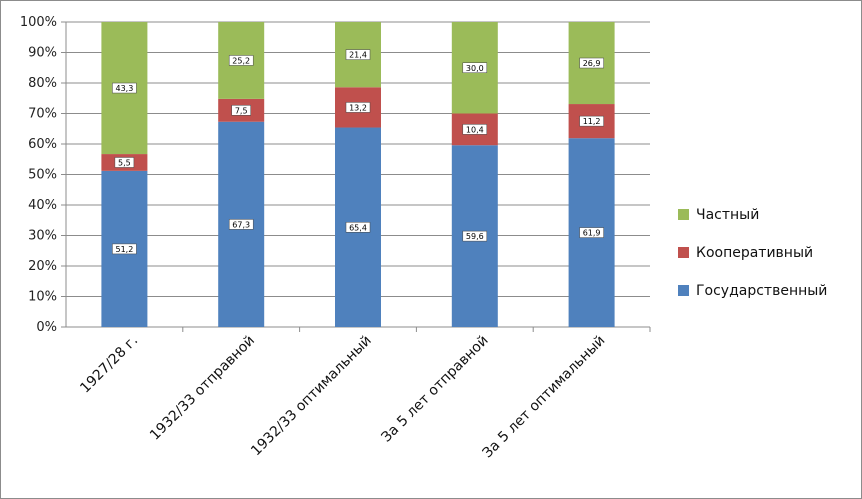 This screenshot has height=499, width=862. Describe the element at coordinates (435, 389) in the screenshot. I see `x-tick-label: За 5 лет отправной` at that location.